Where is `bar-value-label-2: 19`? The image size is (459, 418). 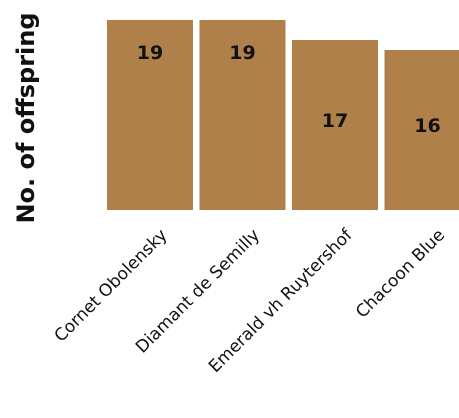 bar-value-label-2: 19 is located at coordinates (242, 53).